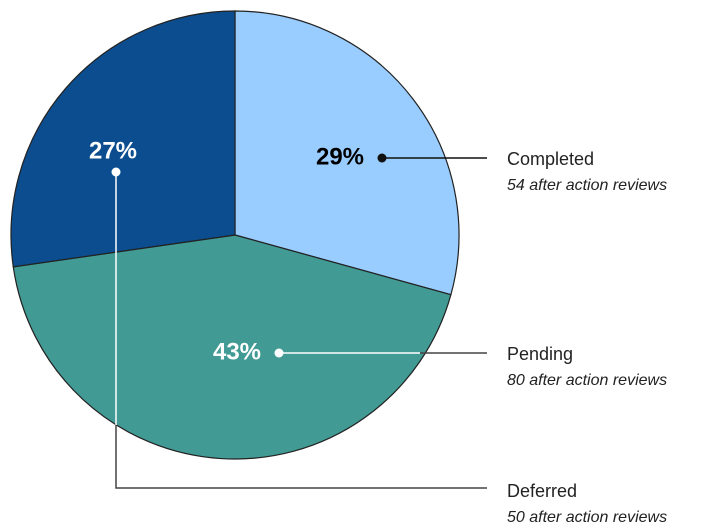 The width and height of the screenshot is (721, 531). What do you see at coordinates (540, 354) in the screenshot?
I see `legend-name: Pending` at bounding box center [540, 354].